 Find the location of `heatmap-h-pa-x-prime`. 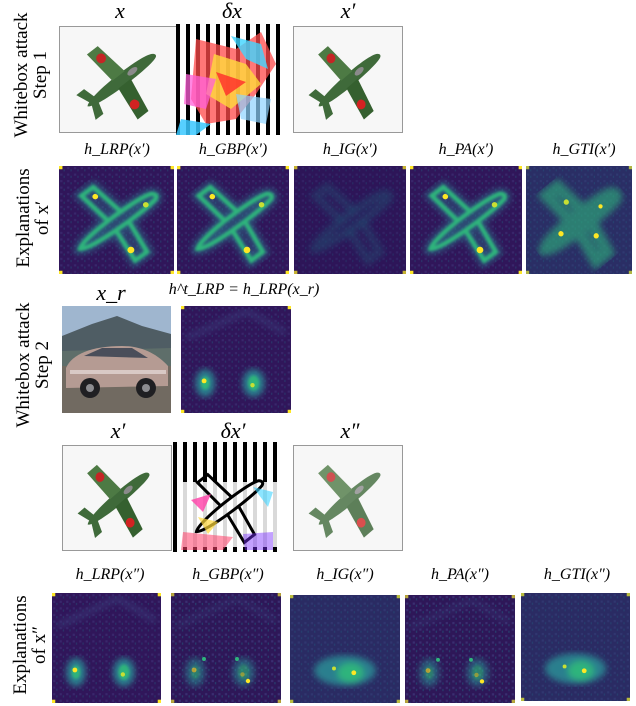

heatmap-h-pa-x-prime is located at coordinates (466, 220).